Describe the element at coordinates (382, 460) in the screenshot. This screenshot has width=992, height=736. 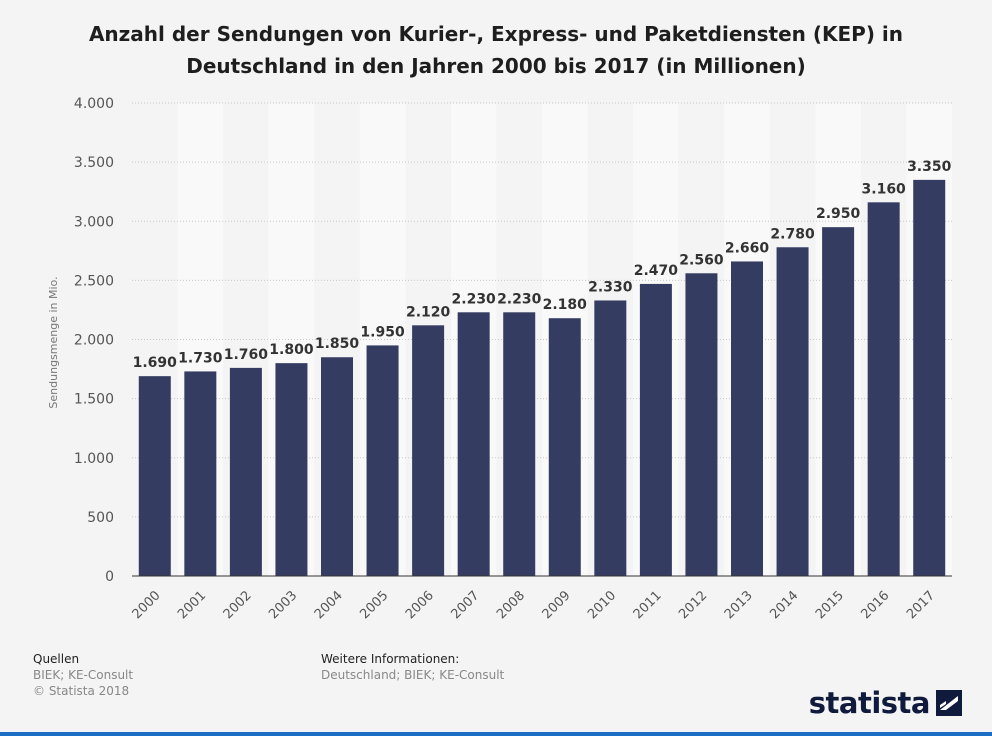
I see `bar-2005` at that location.